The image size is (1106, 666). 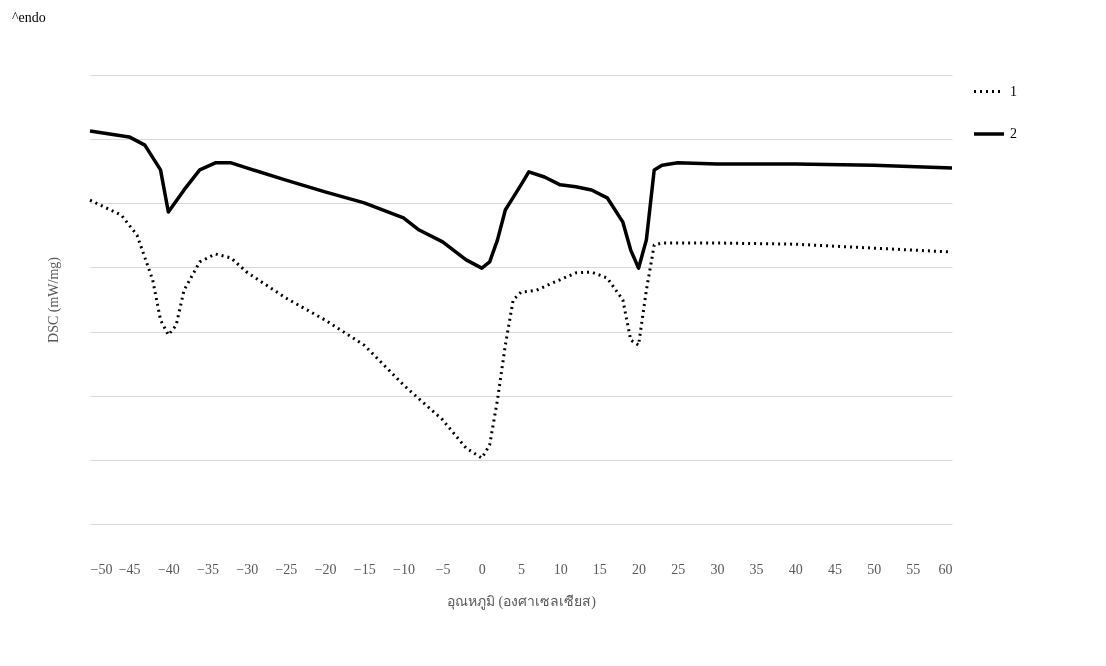 What do you see at coordinates (404, 569) in the screenshot?
I see `x-tick-label: −10` at bounding box center [404, 569].